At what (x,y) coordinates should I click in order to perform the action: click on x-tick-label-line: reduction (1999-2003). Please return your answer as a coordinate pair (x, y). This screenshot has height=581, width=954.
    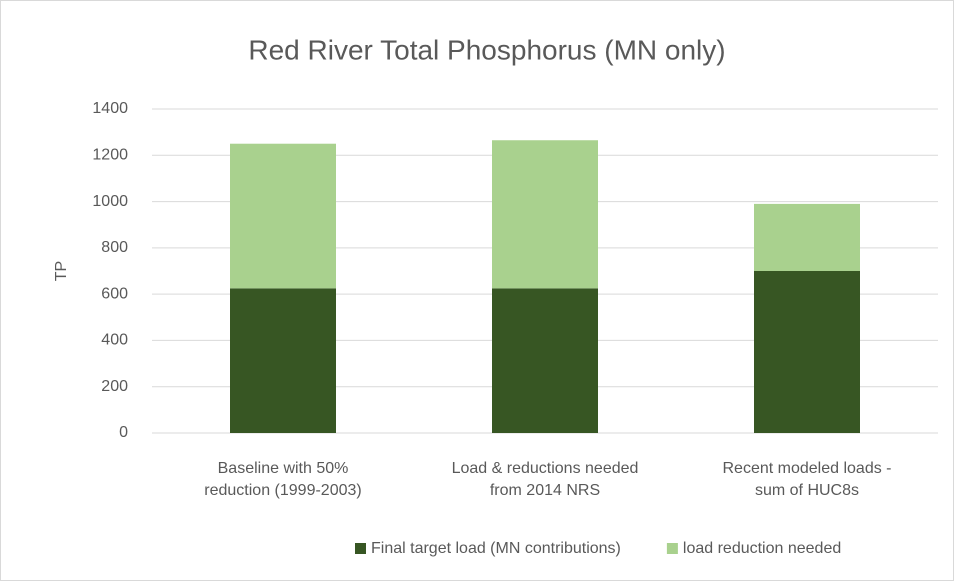
    Looking at the image, I should click on (282, 490).